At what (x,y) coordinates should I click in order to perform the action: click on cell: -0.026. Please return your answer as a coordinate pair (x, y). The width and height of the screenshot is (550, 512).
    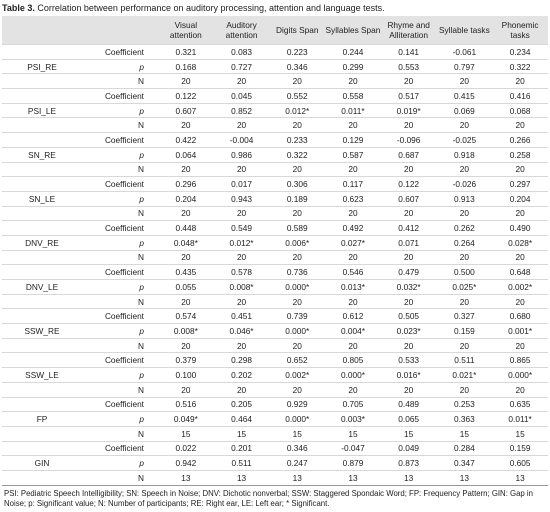
    Looking at the image, I should click on (464, 184).